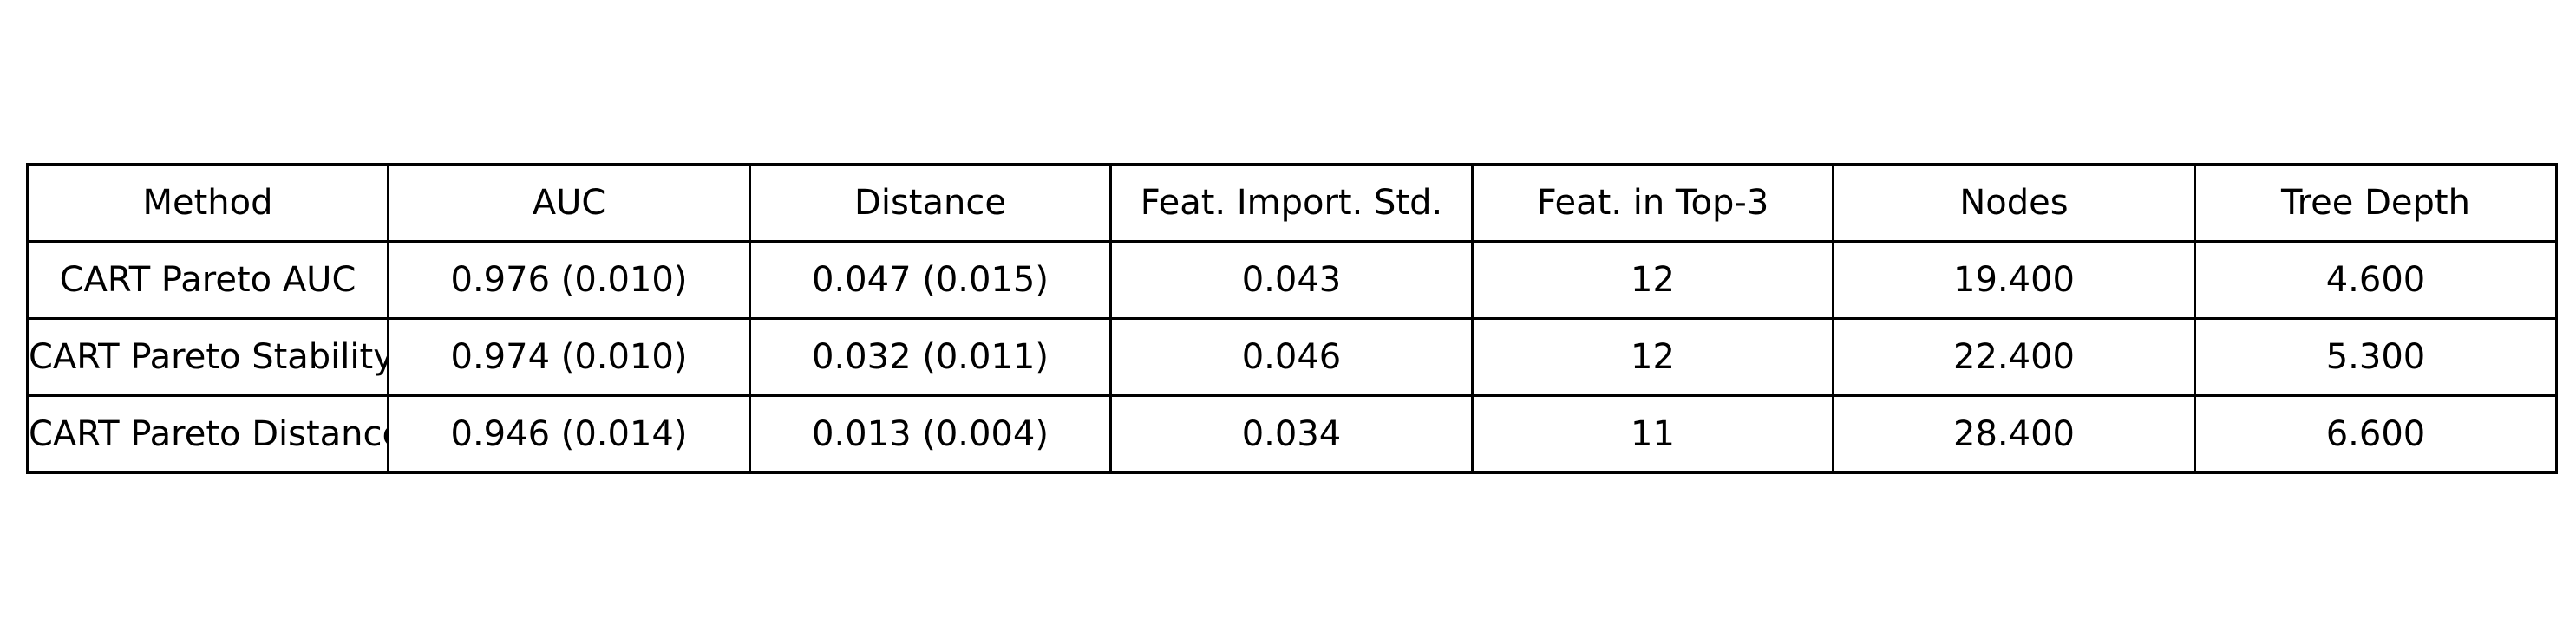 Image resolution: width=2576 pixels, height=624 pixels. I want to click on table-cell-distance: 0.013 (0.004), so click(930, 434).